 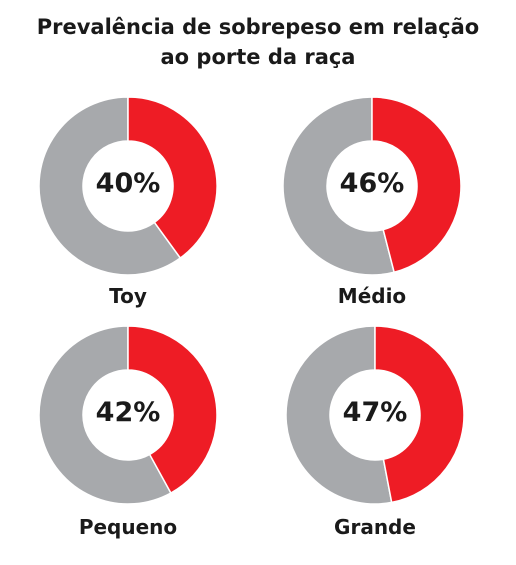 I want to click on chart-title-line-2: ao porte da raça, so click(x=258, y=57).